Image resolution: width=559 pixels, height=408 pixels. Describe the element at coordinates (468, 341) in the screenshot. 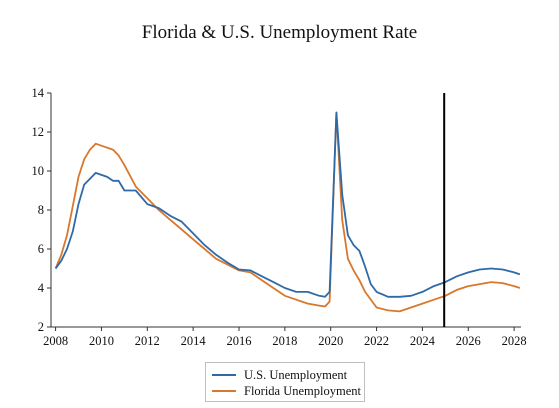

I see `x-tick-label: 2026` at that location.